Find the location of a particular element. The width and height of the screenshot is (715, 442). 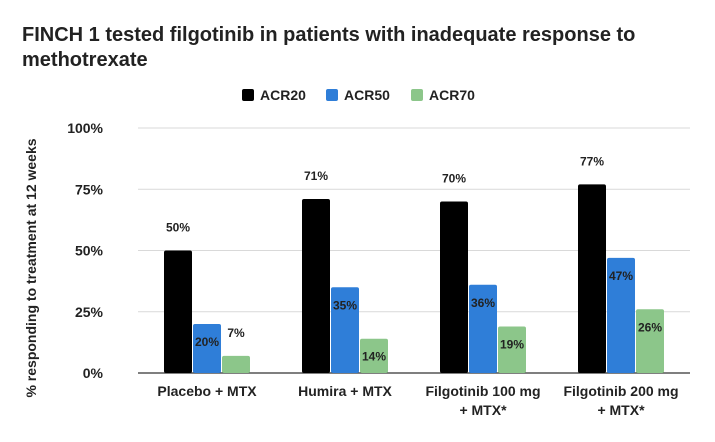

data-label: 35% is located at coordinates (345, 305).